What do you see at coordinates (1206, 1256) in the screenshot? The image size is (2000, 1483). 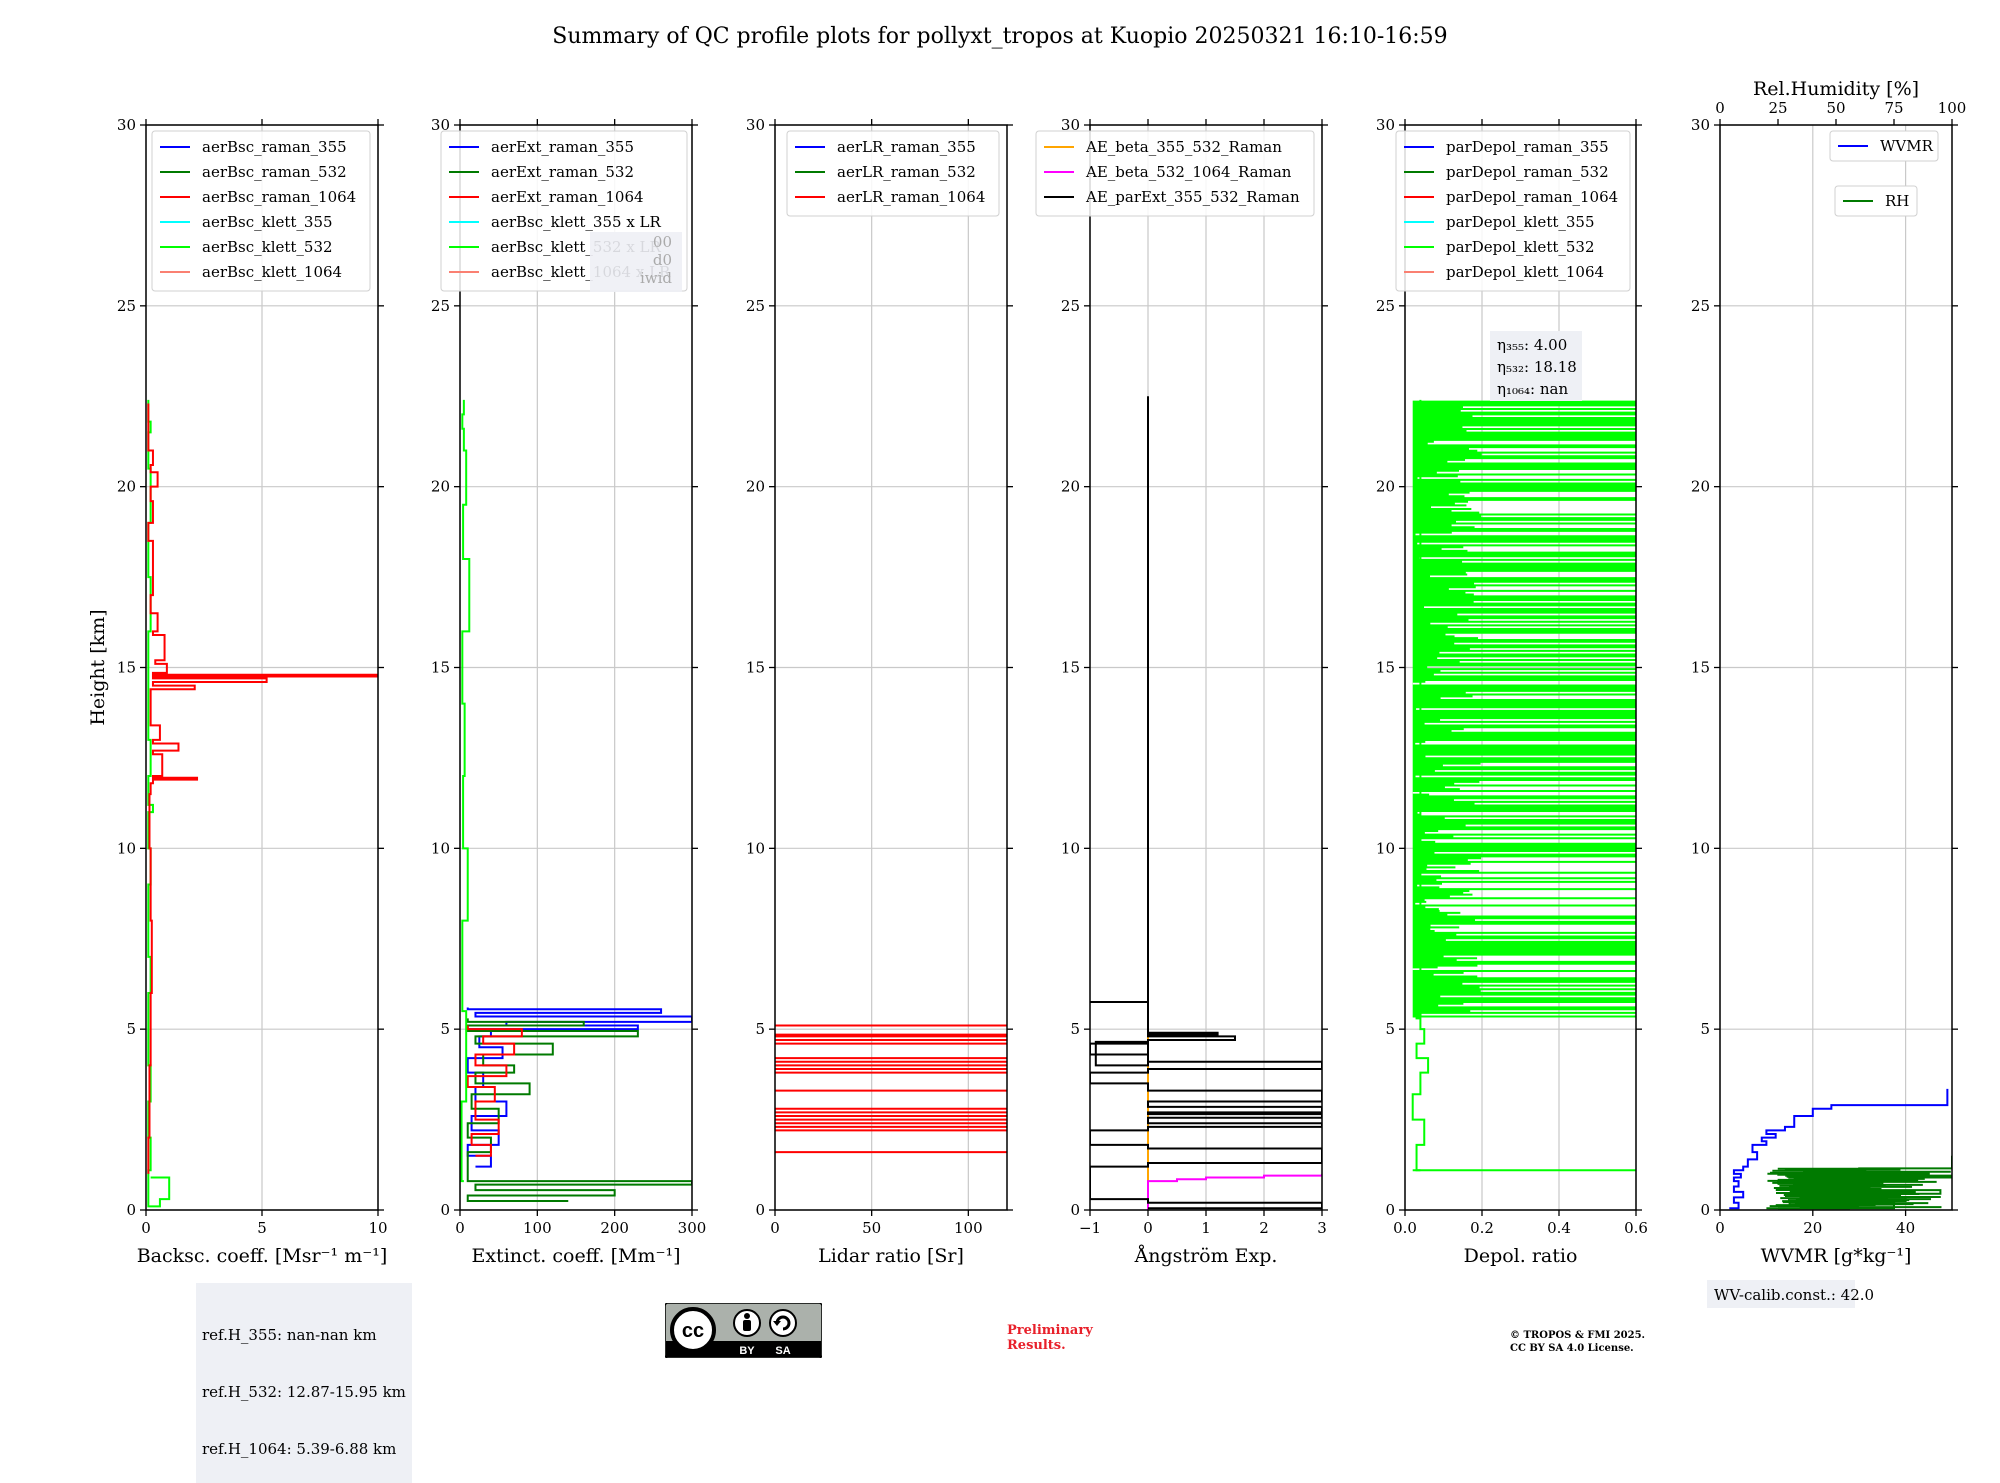 I see `x-axis-label: Ångström Exp.` at bounding box center [1206, 1256].